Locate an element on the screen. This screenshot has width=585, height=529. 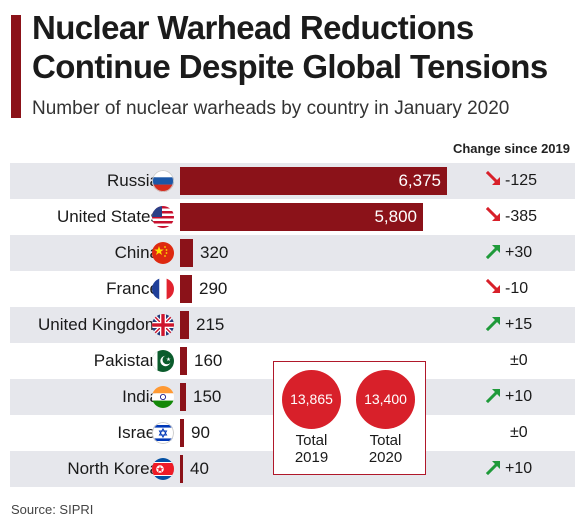
chart-title-line-2: Continue Despite Global Tensions is located at coordinates (290, 66).